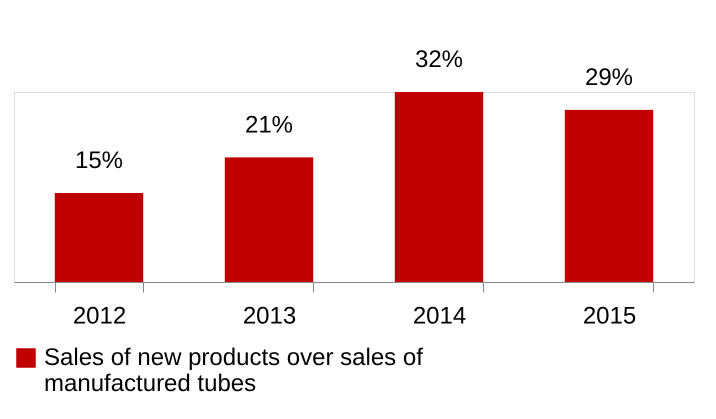 This screenshot has height=419, width=716. I want to click on data-label: 15%, so click(99, 160).